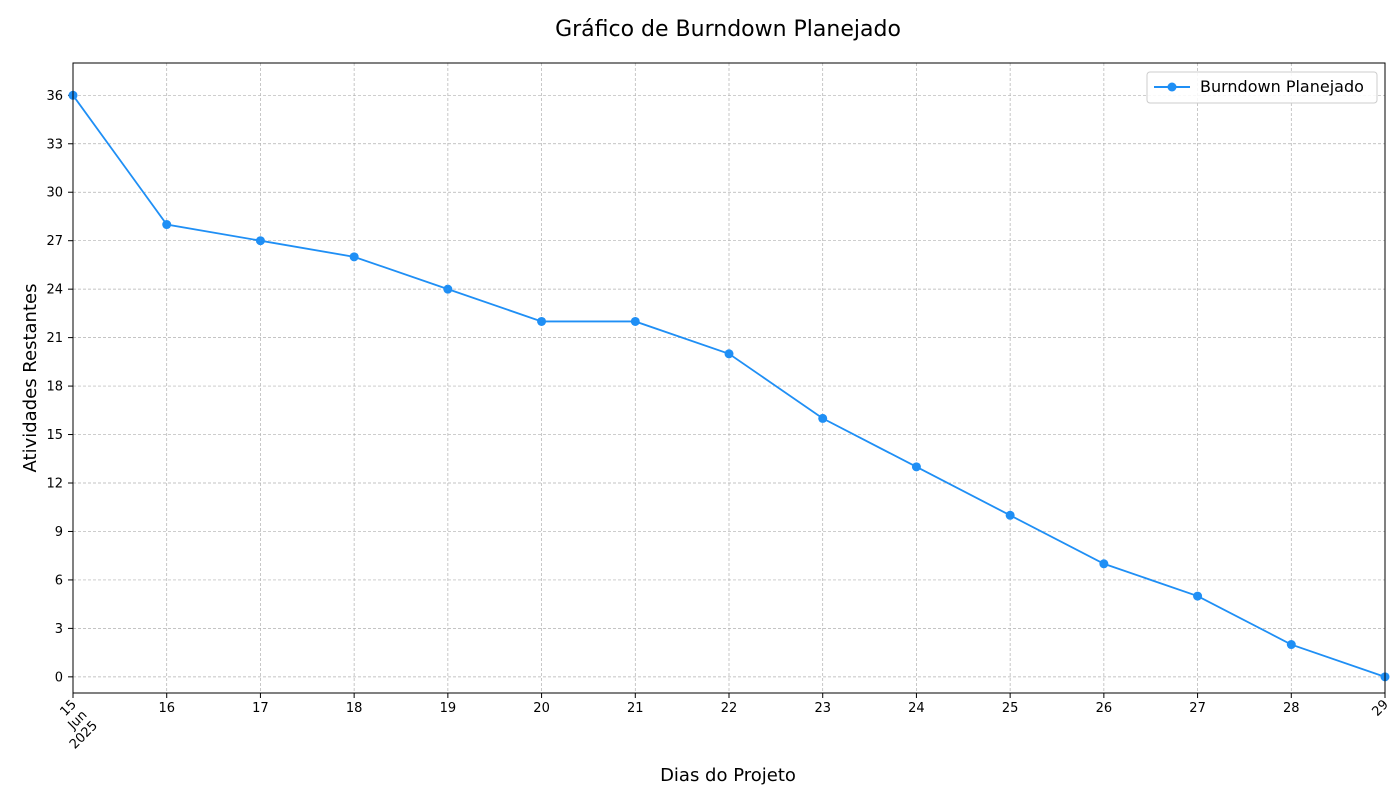  I want to click on chart-title: Gráfico de Burndown Planejado, so click(728, 29).